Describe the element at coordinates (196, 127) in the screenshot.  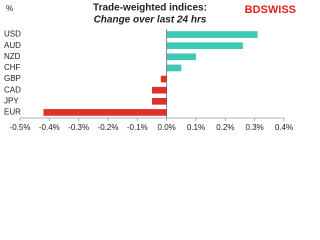
I see `x-tick-label: 0.1%` at that location.